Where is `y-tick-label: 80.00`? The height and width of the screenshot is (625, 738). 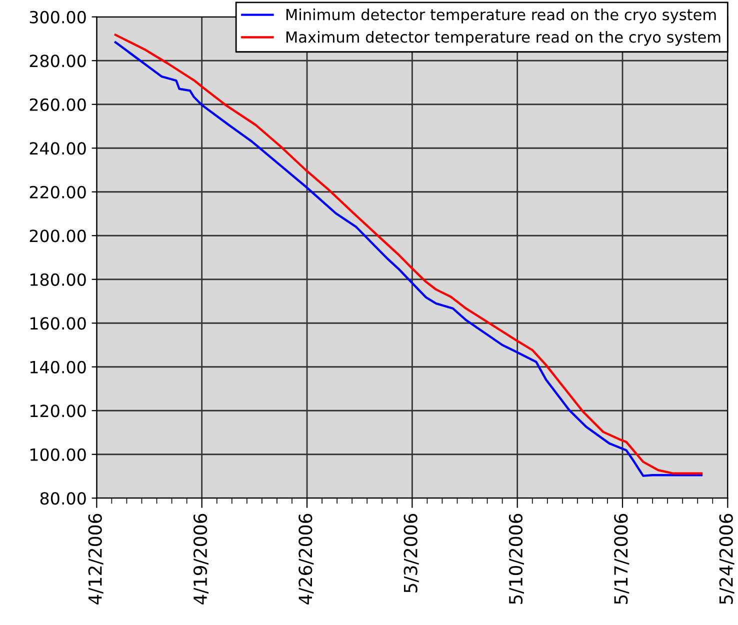 y-tick-label: 80.00 is located at coordinates (63, 498).